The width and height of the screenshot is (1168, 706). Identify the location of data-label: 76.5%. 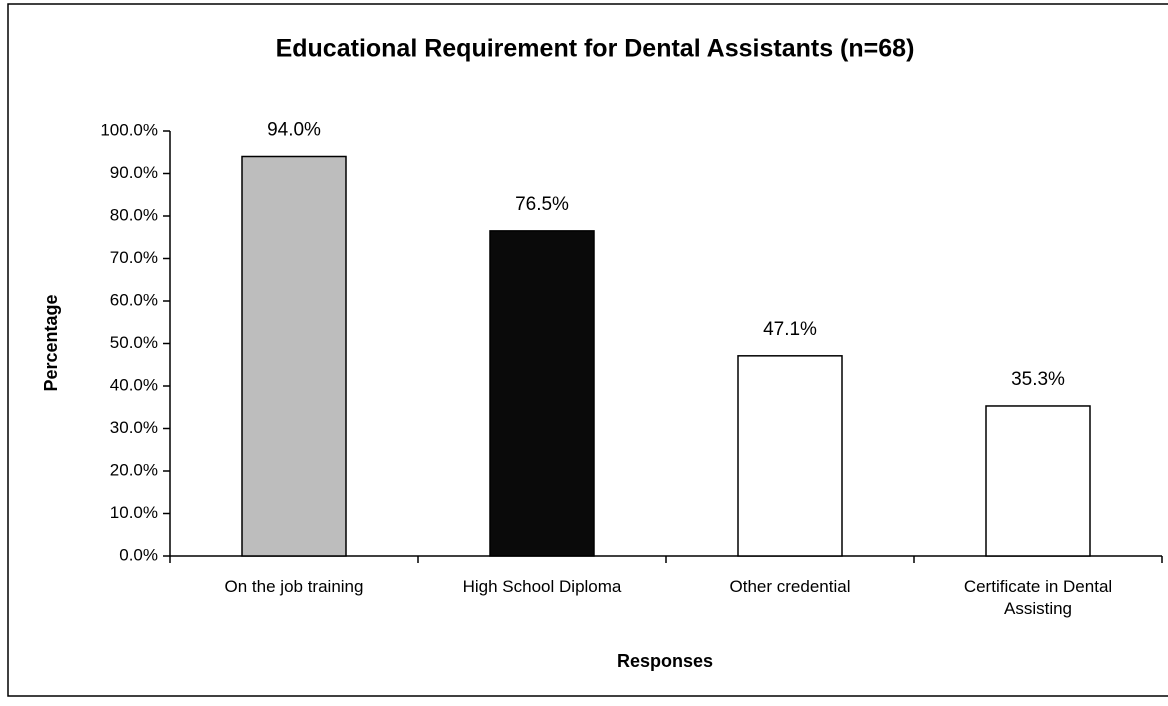
(542, 204).